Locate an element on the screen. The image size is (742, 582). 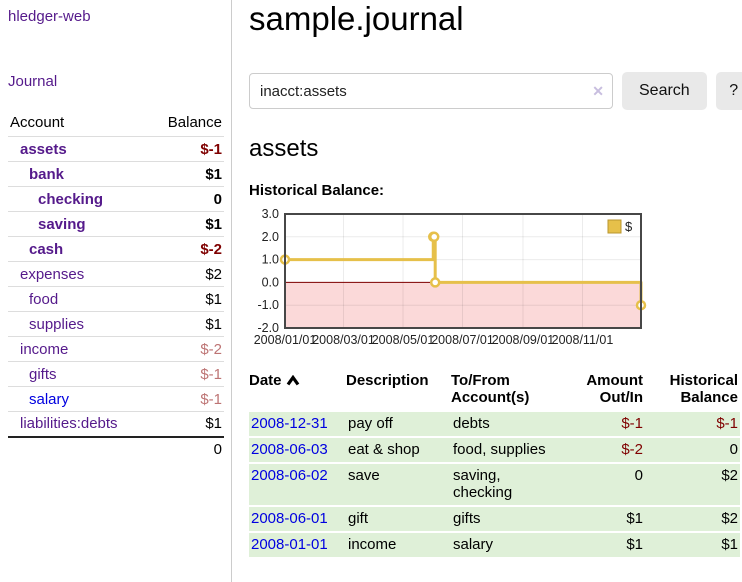
register-accounts: gifts is located at coordinates (505, 520).